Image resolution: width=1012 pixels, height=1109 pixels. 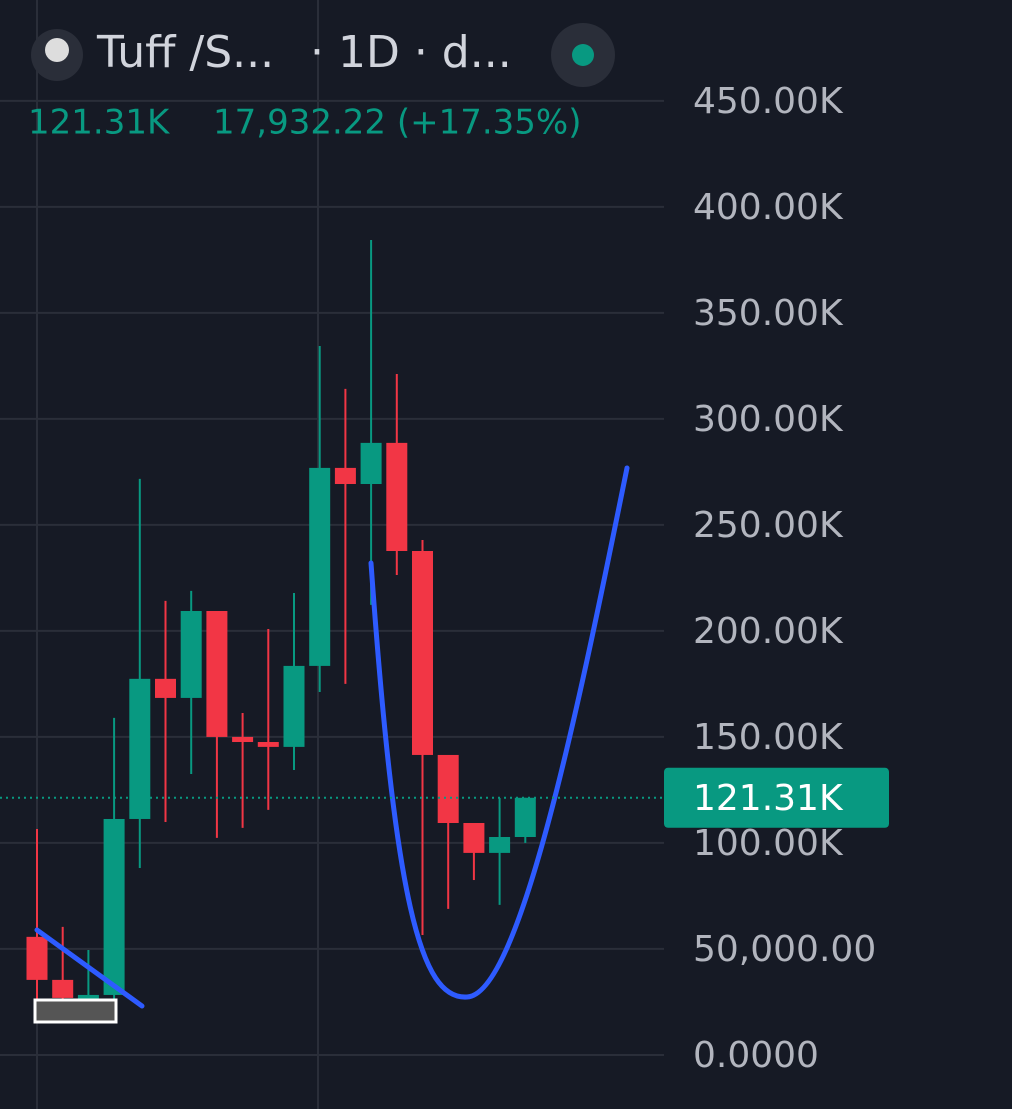 What do you see at coordinates (99, 123) in the screenshot?
I see `last-price: 121.31K` at bounding box center [99, 123].